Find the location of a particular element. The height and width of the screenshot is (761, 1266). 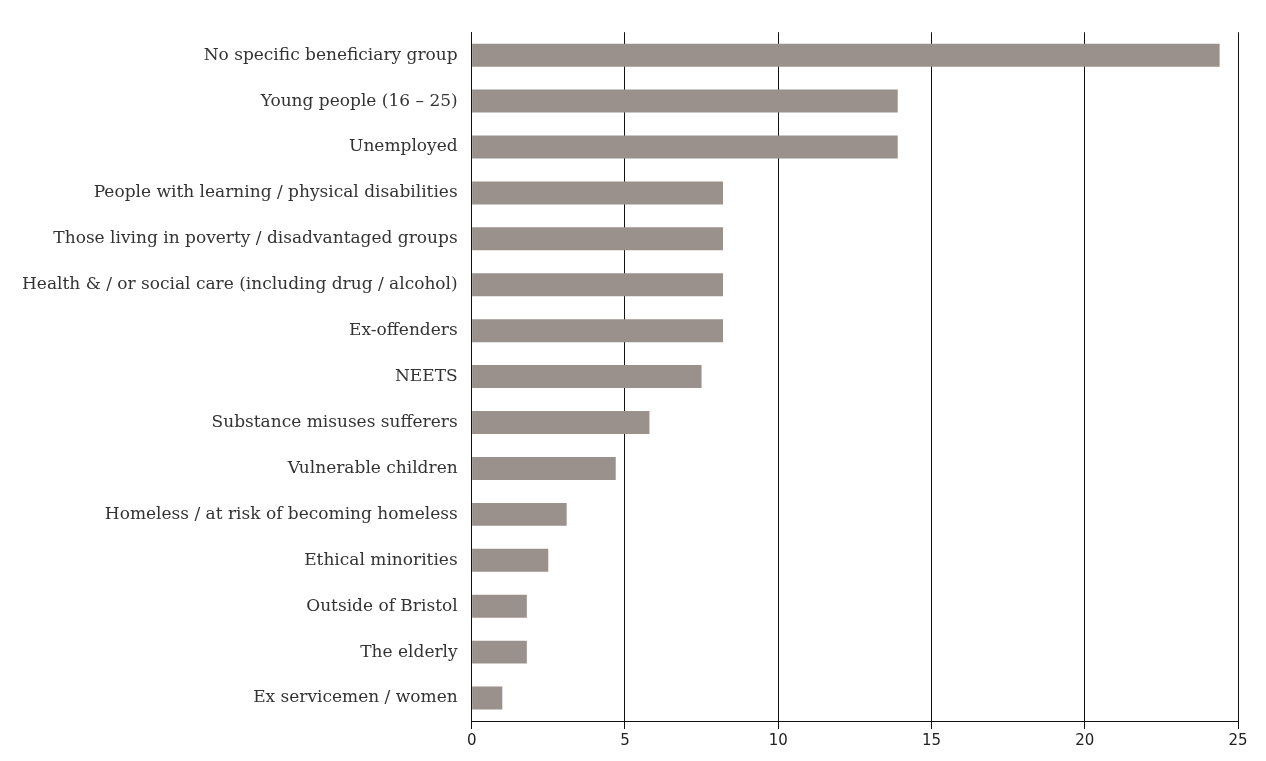

y-tick-label: Vulnerable children is located at coordinates (372, 466).